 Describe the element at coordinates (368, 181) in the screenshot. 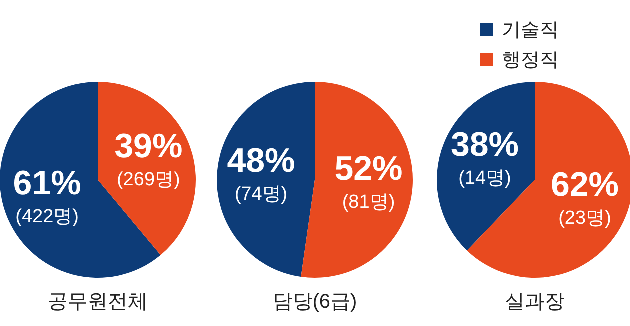

I see `data-label: 52% (81명)` at that location.